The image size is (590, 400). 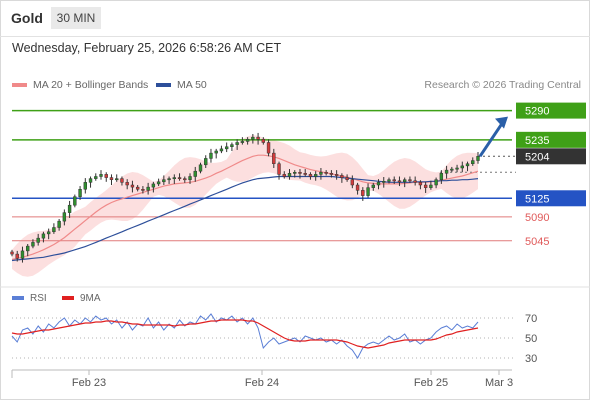 What do you see at coordinates (245, 334) in the screenshot?
I see `rsi-ma-line` at bounding box center [245, 334].